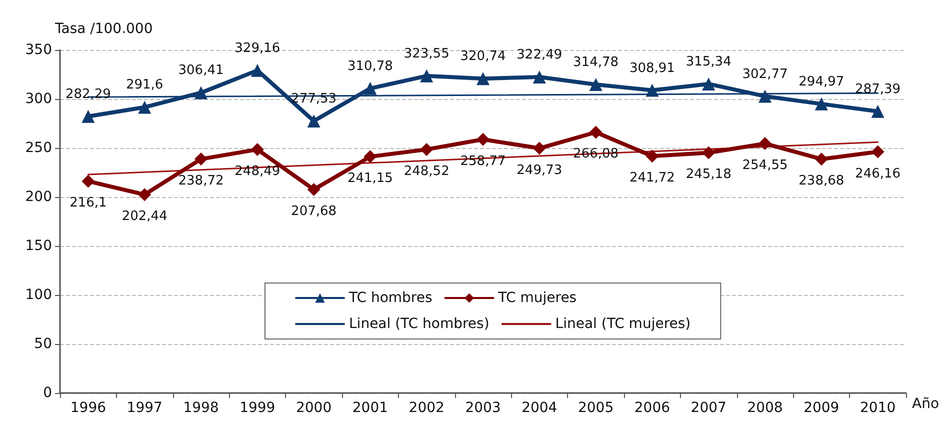  I want to click on x-tick-label: 2010, so click(878, 408).